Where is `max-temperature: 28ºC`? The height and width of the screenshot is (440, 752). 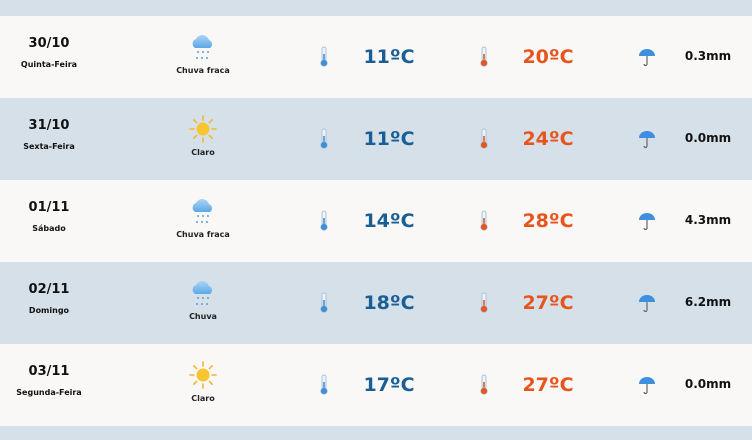
max-temperature: 28ºC is located at coordinates (548, 221).